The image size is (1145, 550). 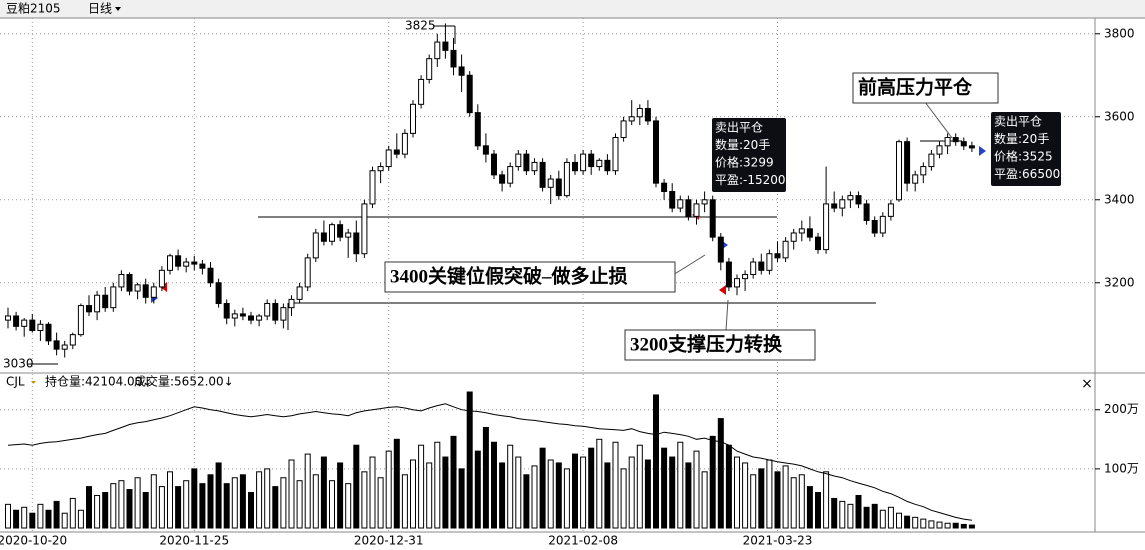 I want to click on callout-text: 前高压力平仓, so click(x=915, y=86).